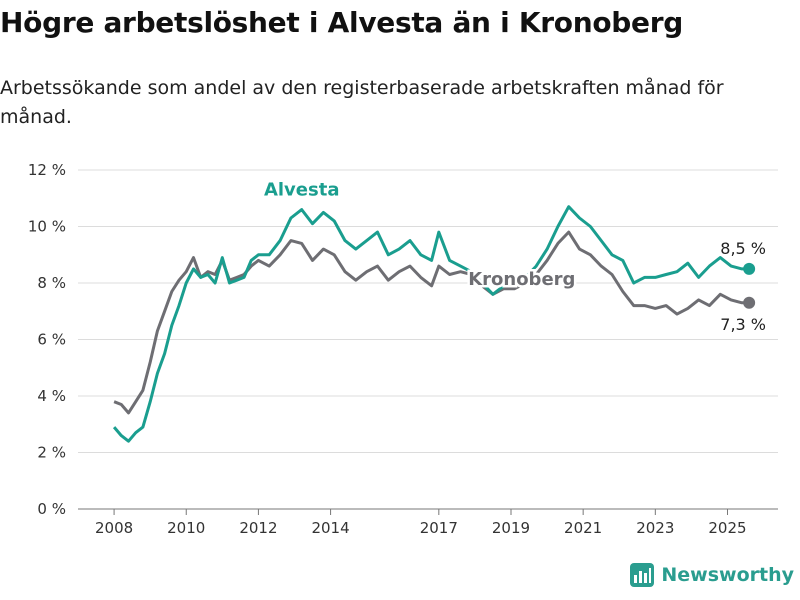 The height and width of the screenshot is (600, 800). What do you see at coordinates (114, 528) in the screenshot?
I see `x-tick-label: 2008` at bounding box center [114, 528].